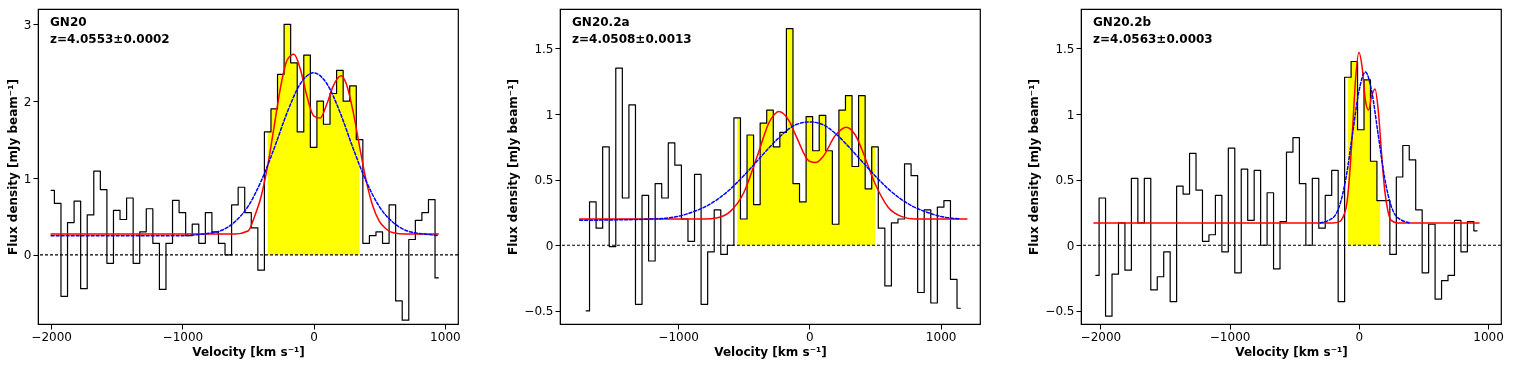 Image resolution: width=1515 pixels, height=381 pixels. Describe the element at coordinates (68, 22) in the screenshot. I see `annotation: GN20` at that location.